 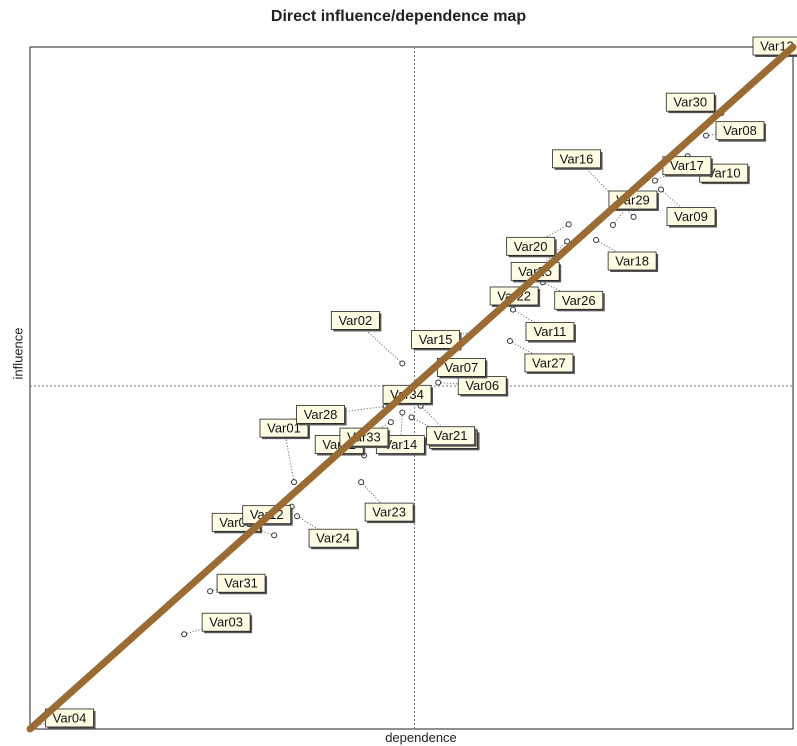 I want to click on label-var04: Var04, so click(x=70, y=718).